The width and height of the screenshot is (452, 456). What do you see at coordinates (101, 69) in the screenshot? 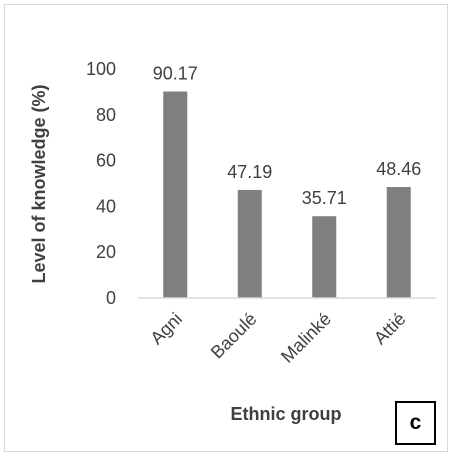
I see `y-tick-label: 100` at bounding box center [101, 69].